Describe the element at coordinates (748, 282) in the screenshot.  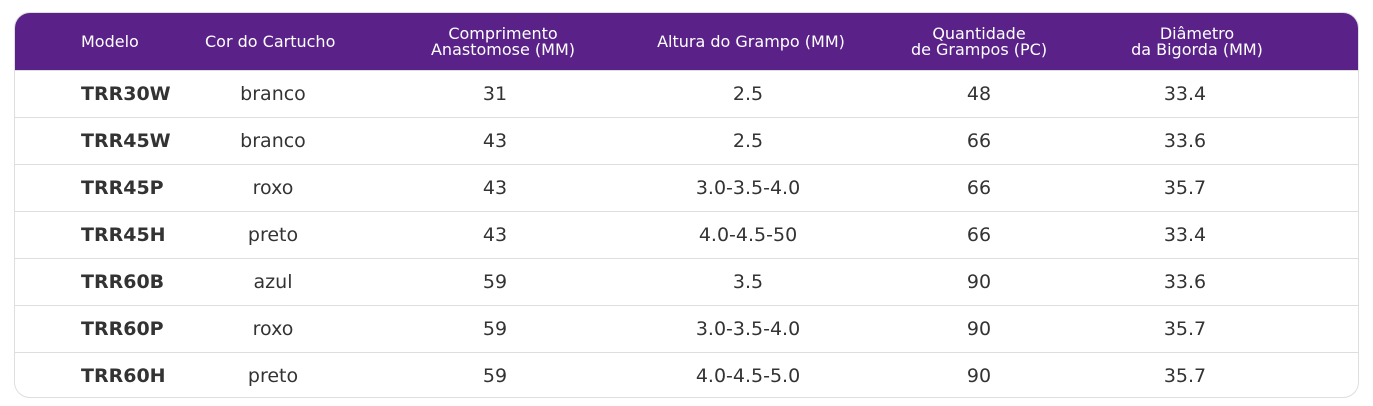
I see `cell-altura: 3.5` at that location.